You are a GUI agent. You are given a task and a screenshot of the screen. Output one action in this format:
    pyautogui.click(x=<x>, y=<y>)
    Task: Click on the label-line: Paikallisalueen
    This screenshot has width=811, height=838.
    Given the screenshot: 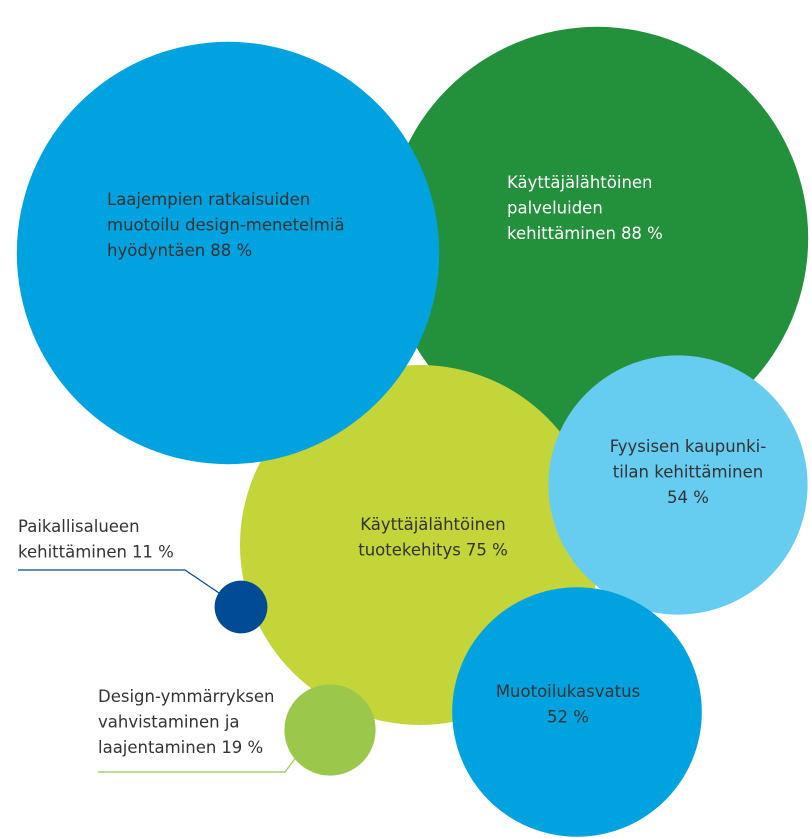 What is the action you would take?
    pyautogui.click(x=79, y=526)
    